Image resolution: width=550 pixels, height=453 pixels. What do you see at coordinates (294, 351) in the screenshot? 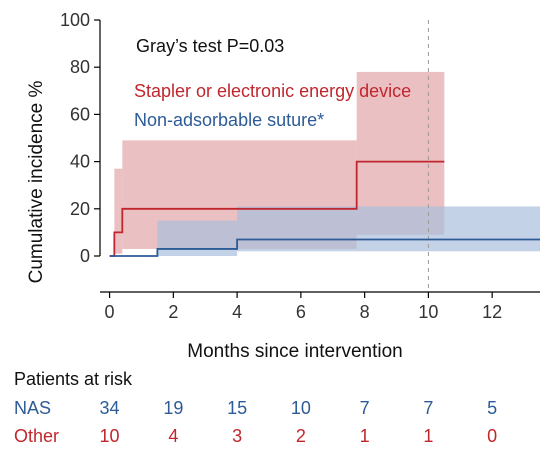
I see `x-axis-title: Months since intervention` at bounding box center [294, 351].